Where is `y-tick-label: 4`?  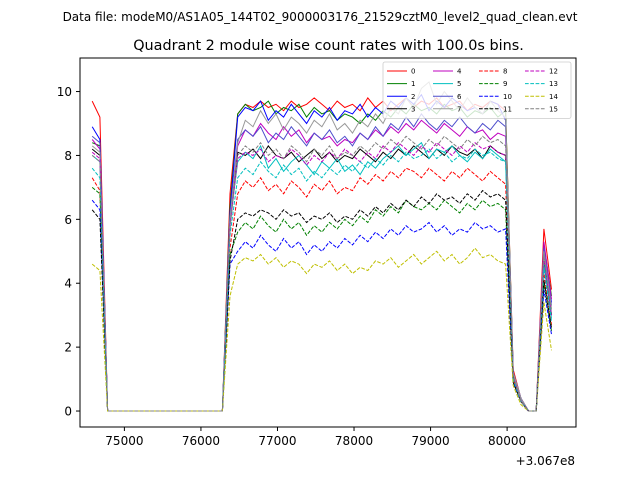
y-tick-label: 4 is located at coordinates (68, 284).